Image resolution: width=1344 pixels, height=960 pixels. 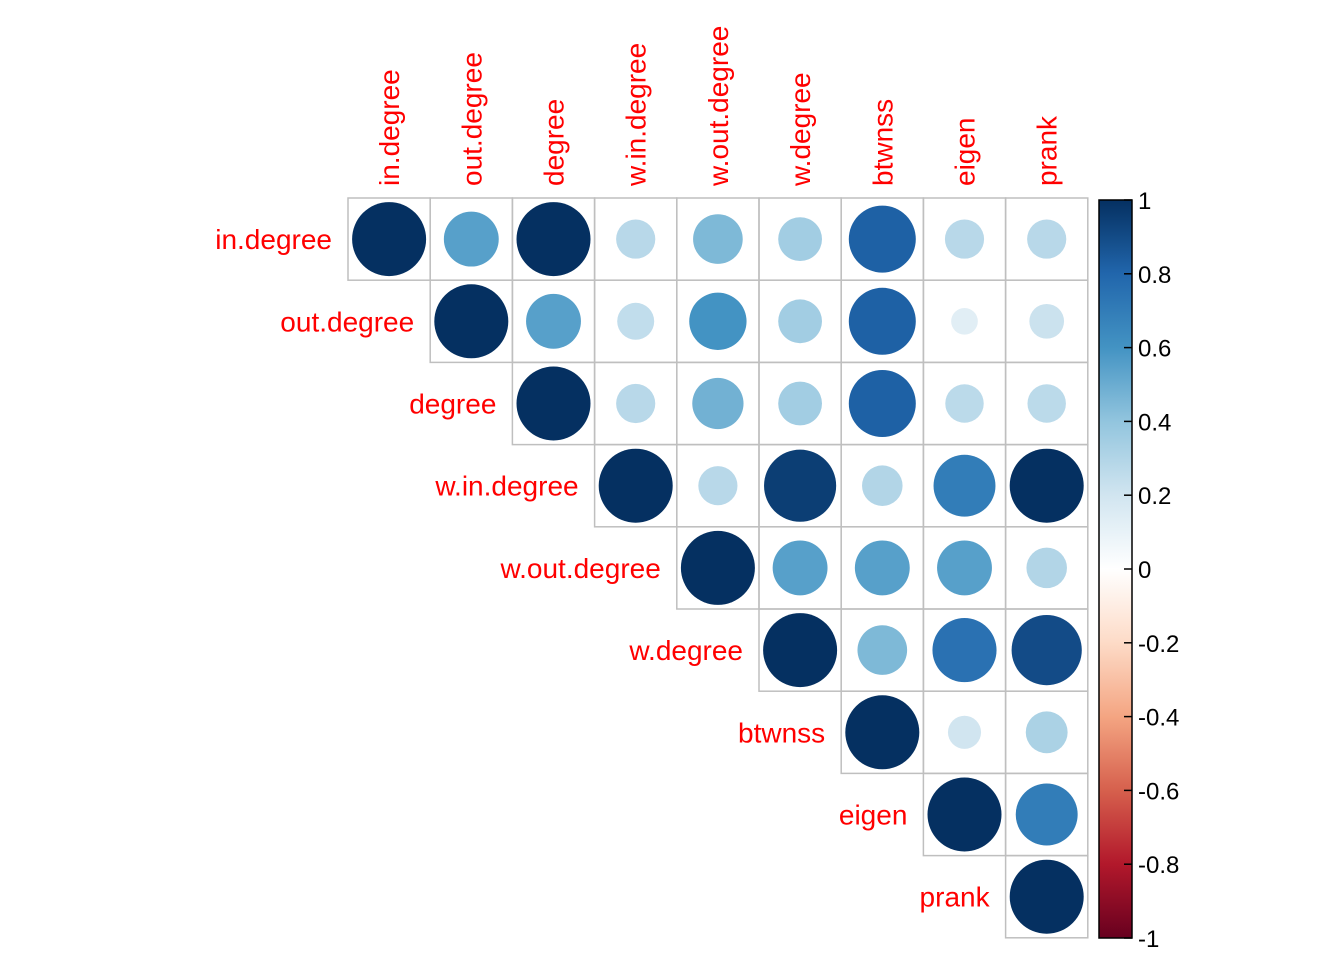 I want to click on correlation-circle-in.degree-w.out.degree, so click(x=718, y=239).